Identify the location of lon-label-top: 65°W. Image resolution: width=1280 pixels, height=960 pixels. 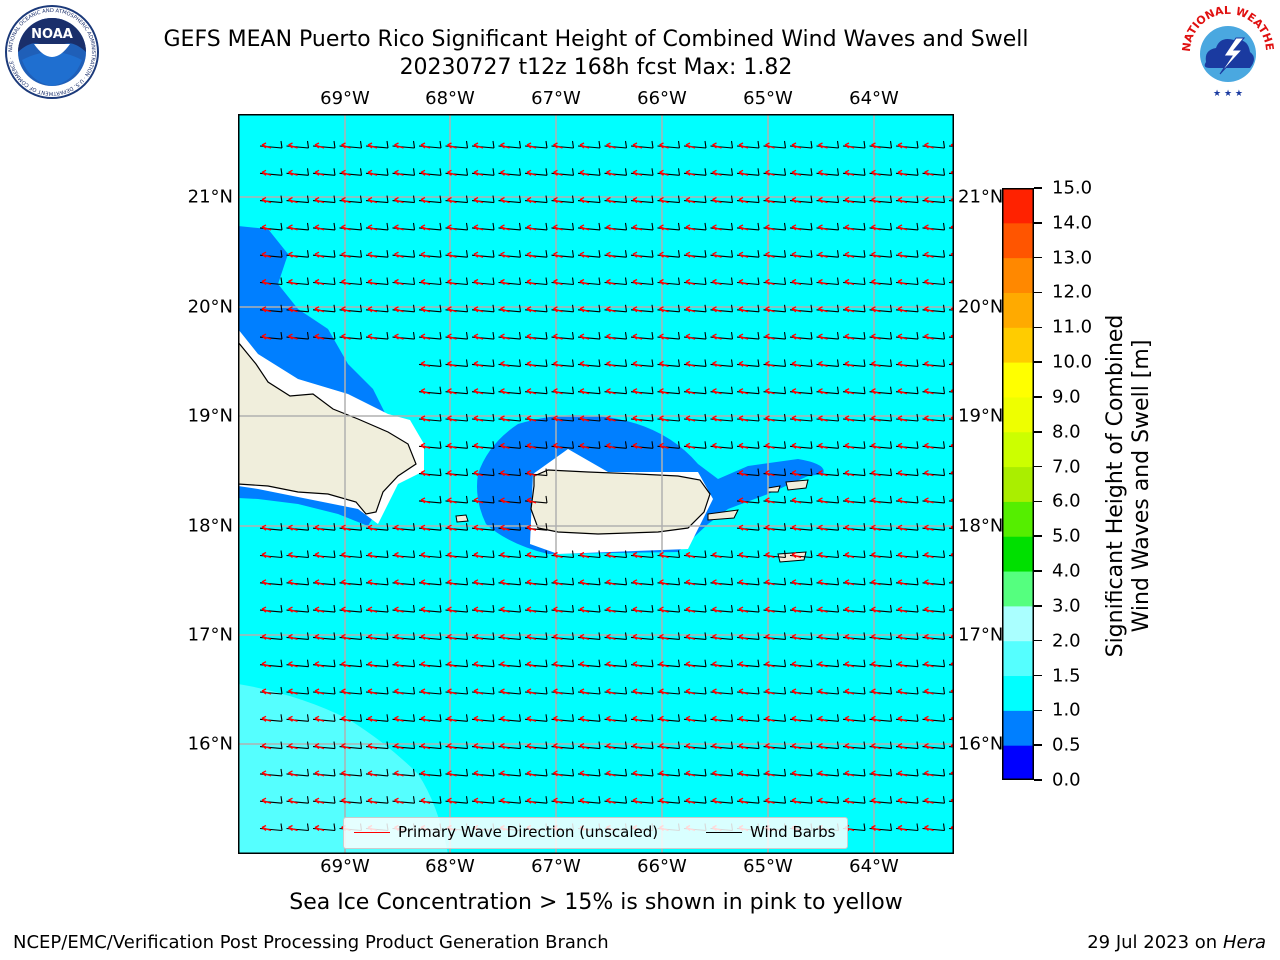
(768, 98).